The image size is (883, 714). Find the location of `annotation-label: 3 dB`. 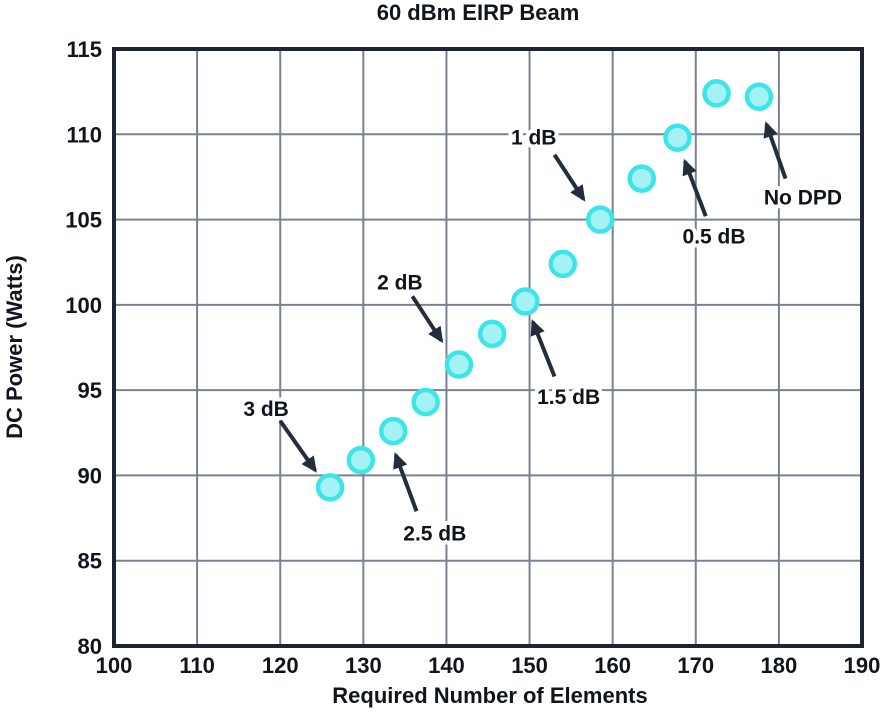

annotation-label: 3 dB is located at coordinates (266, 409).